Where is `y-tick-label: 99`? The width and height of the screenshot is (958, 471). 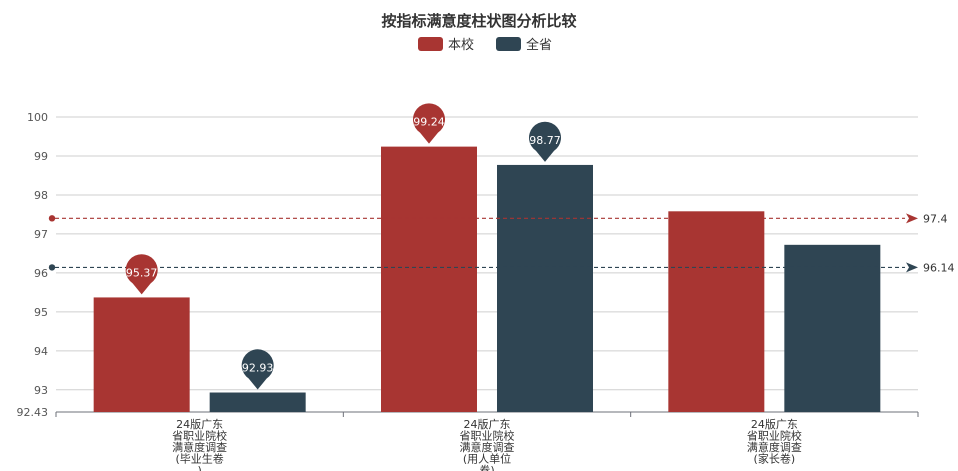
y-tick-label: 99 is located at coordinates (41, 156).